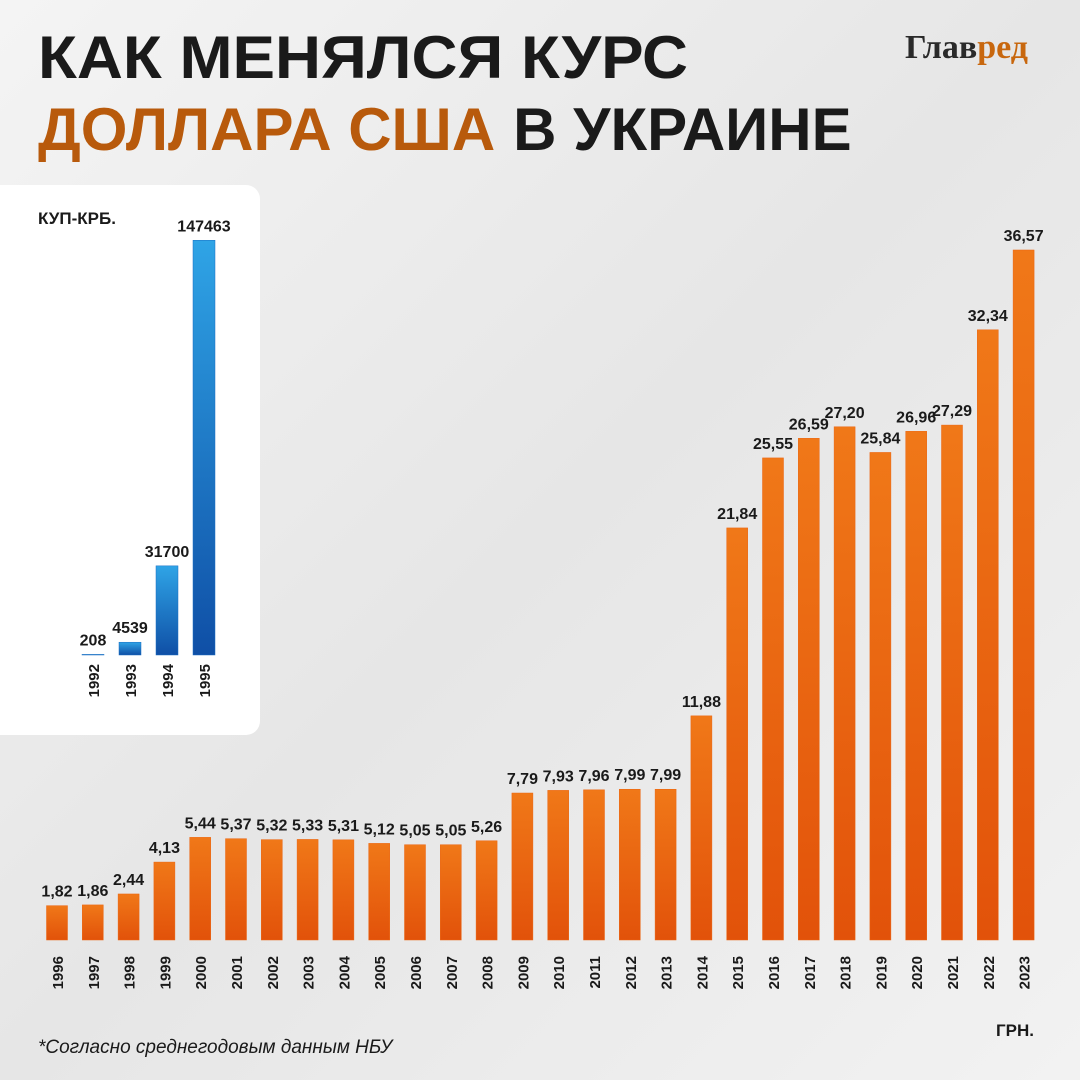 The image size is (1080, 1080). Describe the element at coordinates (200, 823) in the screenshot. I see `value-label: 5,44` at that location.